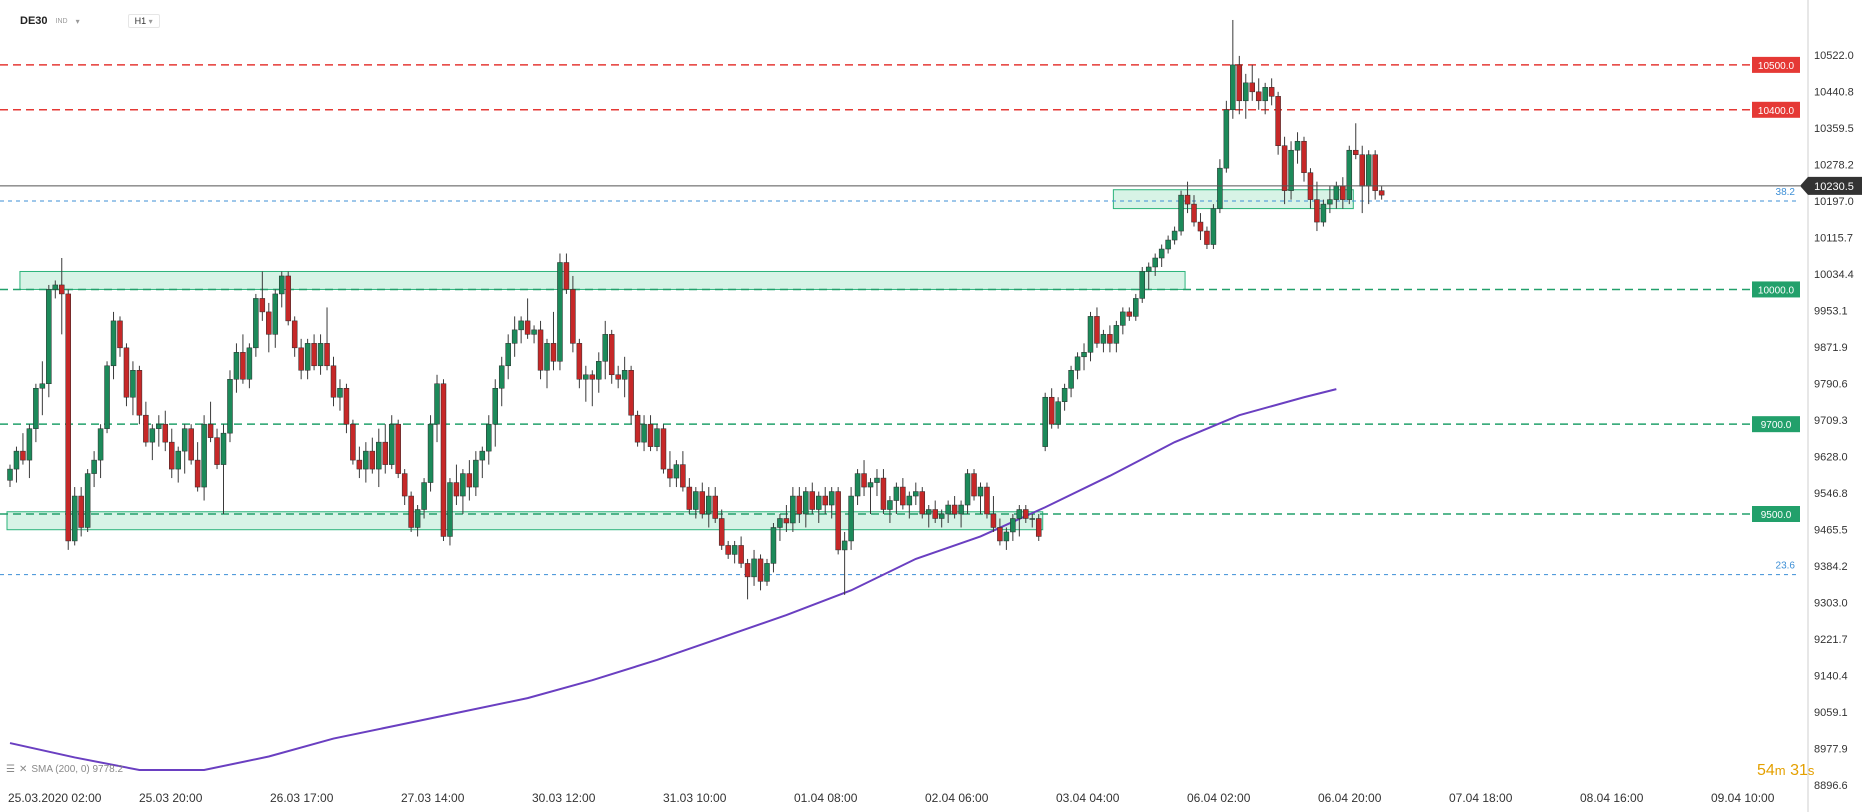 The width and height of the screenshot is (1866, 812). Describe the element at coordinates (143, 21) in the screenshot. I see `timeframe-selector: H1 ▾` at that location.